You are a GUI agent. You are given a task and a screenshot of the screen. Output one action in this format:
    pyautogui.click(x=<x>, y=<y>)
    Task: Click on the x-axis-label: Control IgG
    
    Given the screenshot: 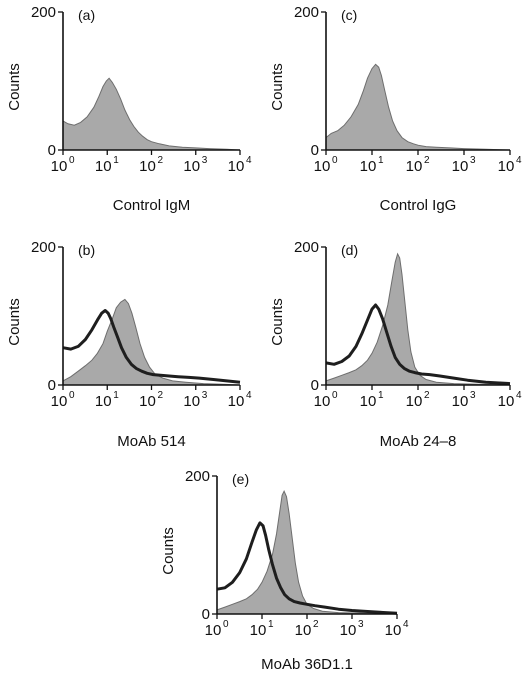 What is the action you would take?
    pyautogui.click(x=418, y=205)
    